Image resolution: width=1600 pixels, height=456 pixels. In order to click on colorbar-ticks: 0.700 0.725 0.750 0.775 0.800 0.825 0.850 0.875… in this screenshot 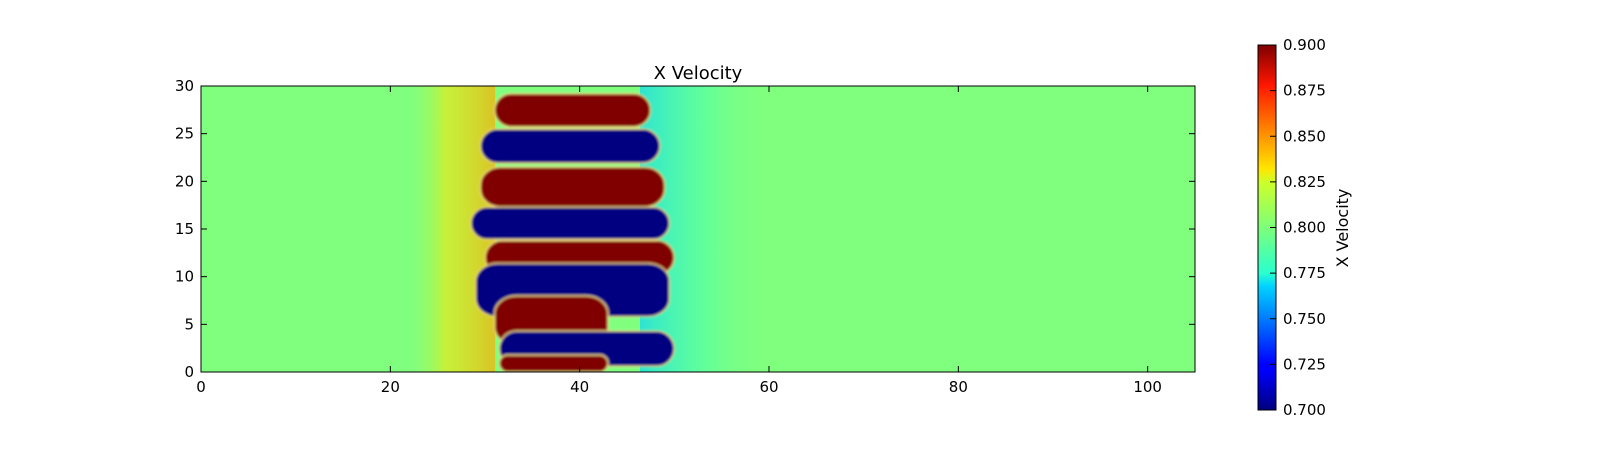, I will do `click(1298, 227)`.